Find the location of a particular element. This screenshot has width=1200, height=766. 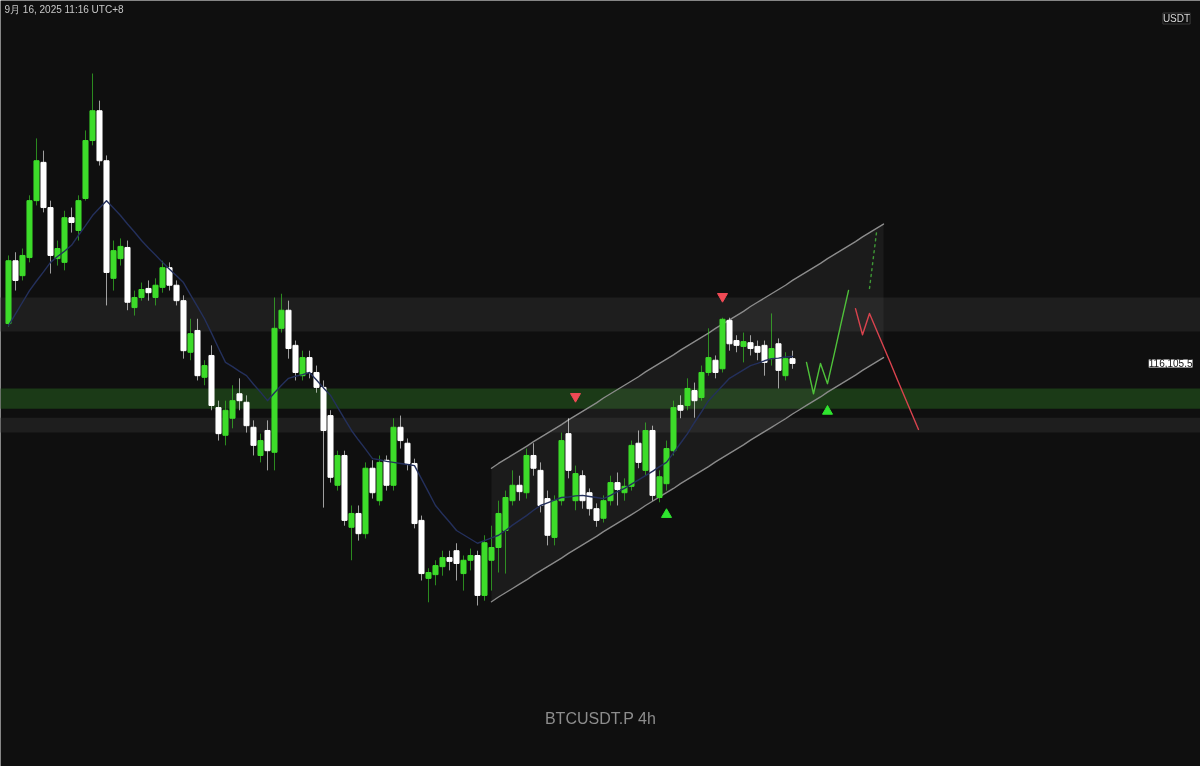

text: BTCUSDT.P 4h is located at coordinates (600, 718).